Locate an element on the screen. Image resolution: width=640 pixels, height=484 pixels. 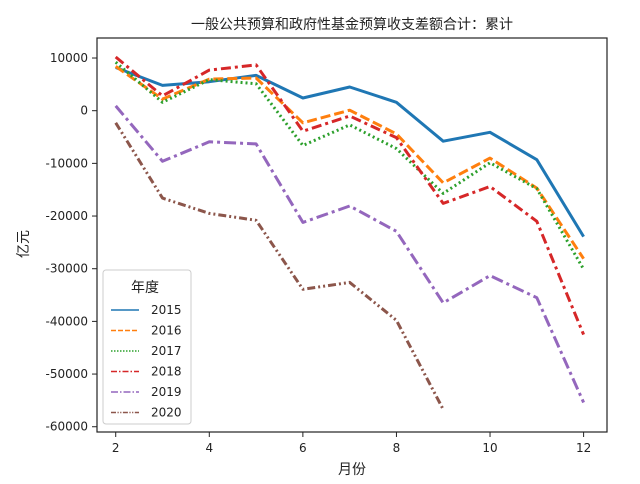
legend-label-2019: 2019 is located at coordinates (166, 392).